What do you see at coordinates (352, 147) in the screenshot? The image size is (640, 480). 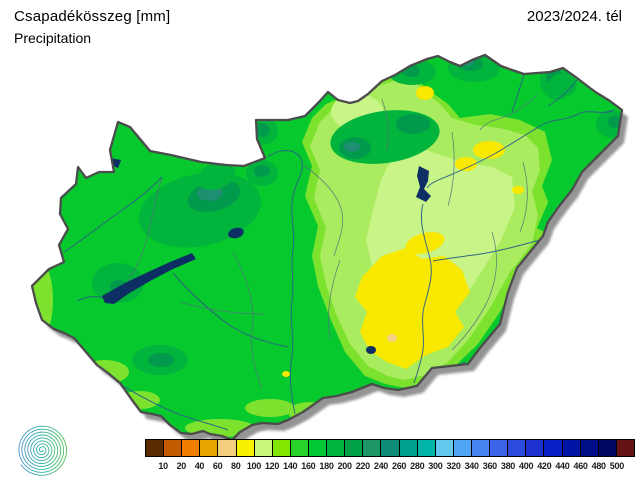 I see `matra-teal-core` at bounding box center [352, 147].